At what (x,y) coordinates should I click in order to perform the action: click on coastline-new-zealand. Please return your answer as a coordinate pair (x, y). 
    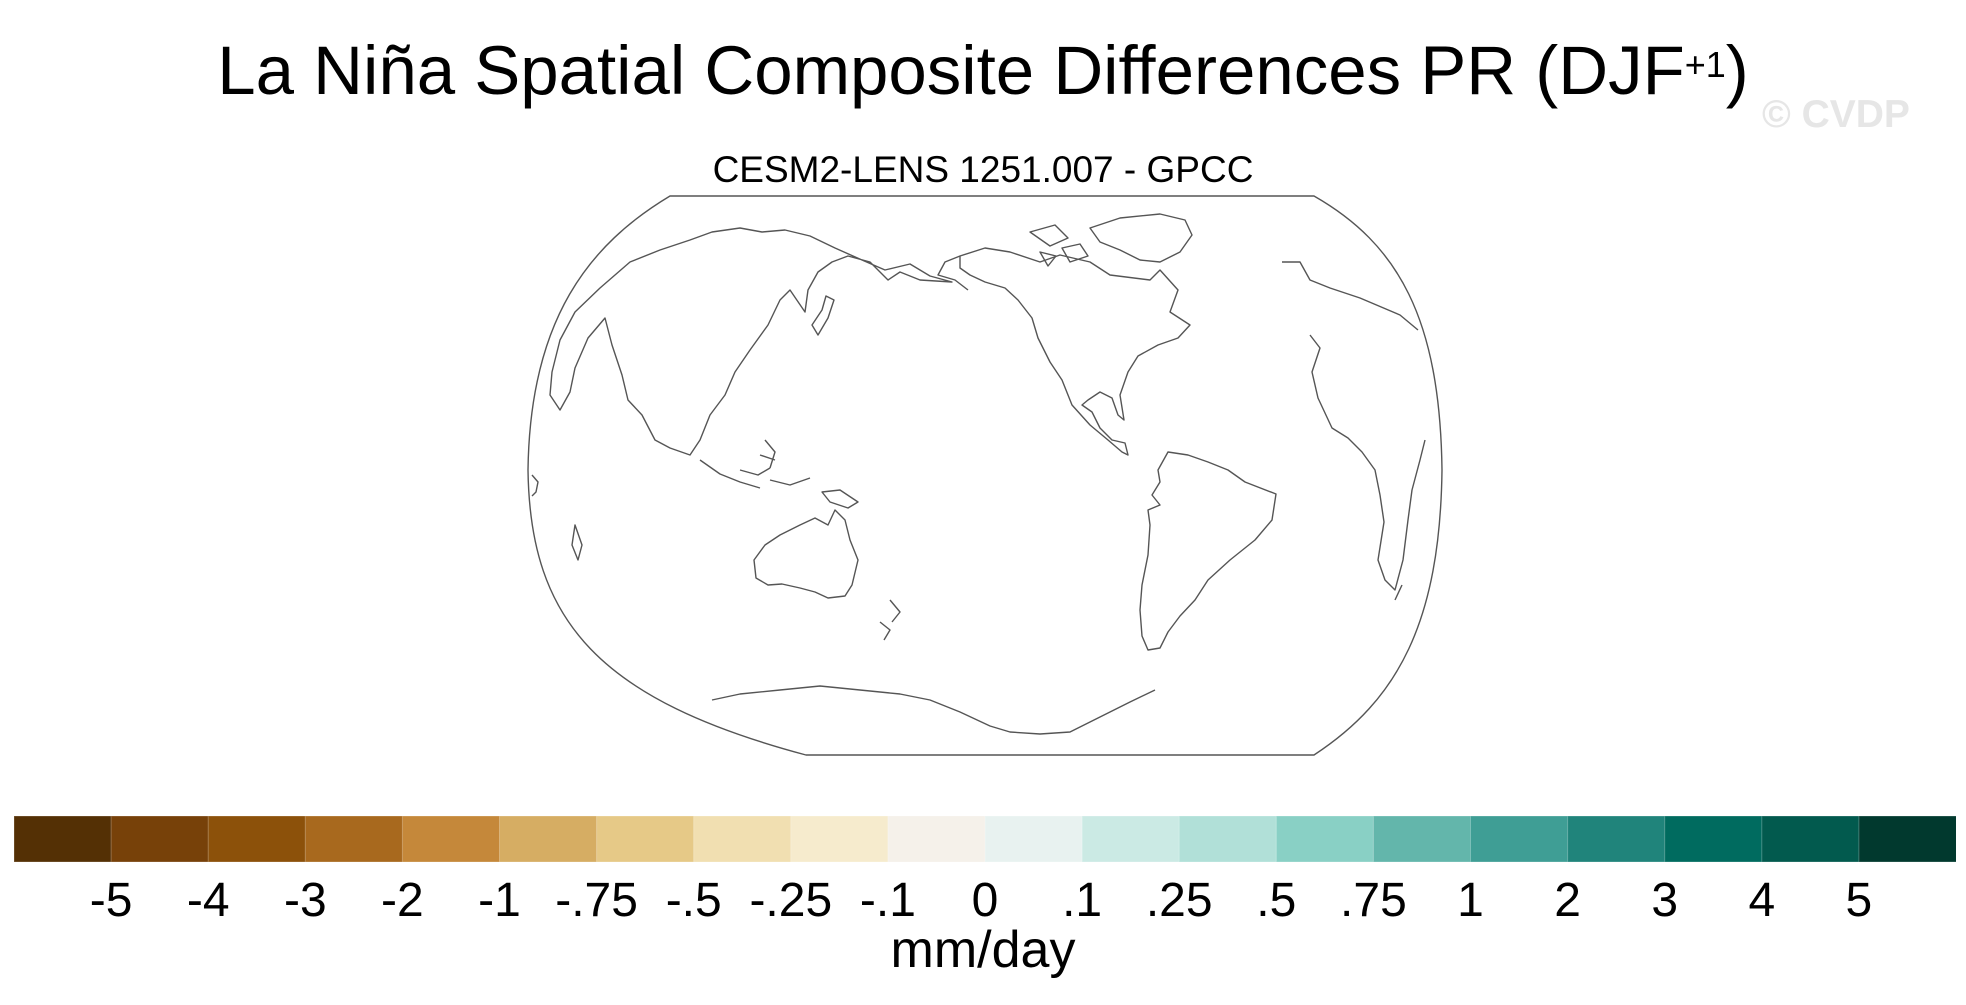
    Looking at the image, I should click on (890, 620).